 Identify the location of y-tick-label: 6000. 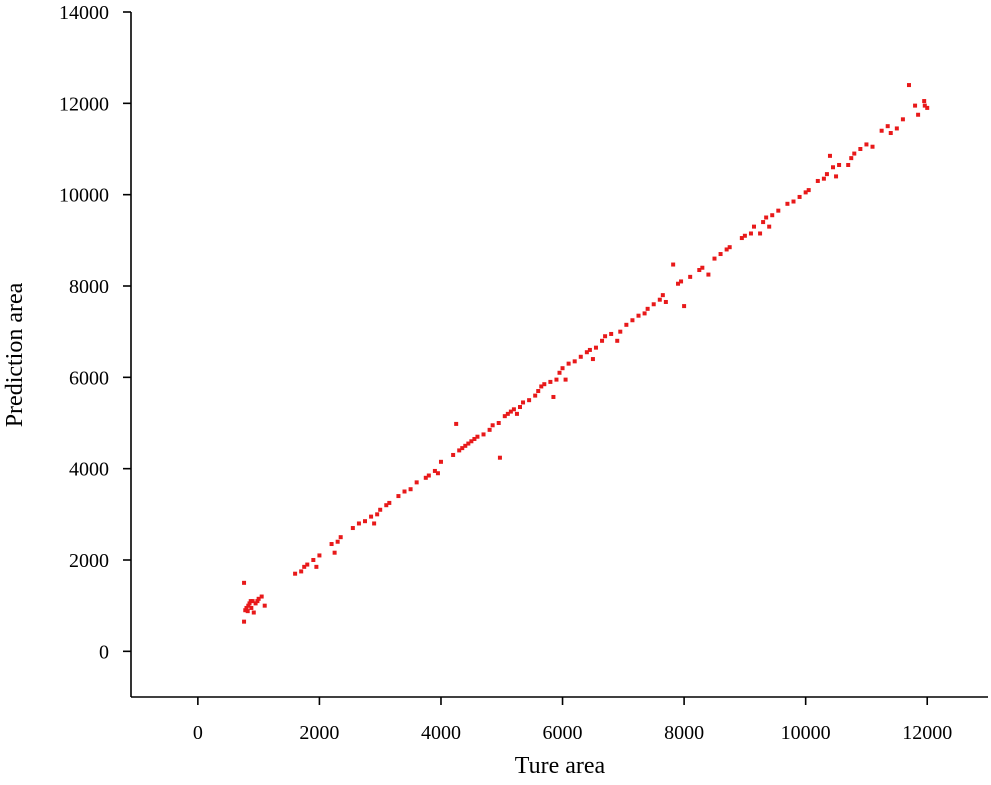
(89, 378).